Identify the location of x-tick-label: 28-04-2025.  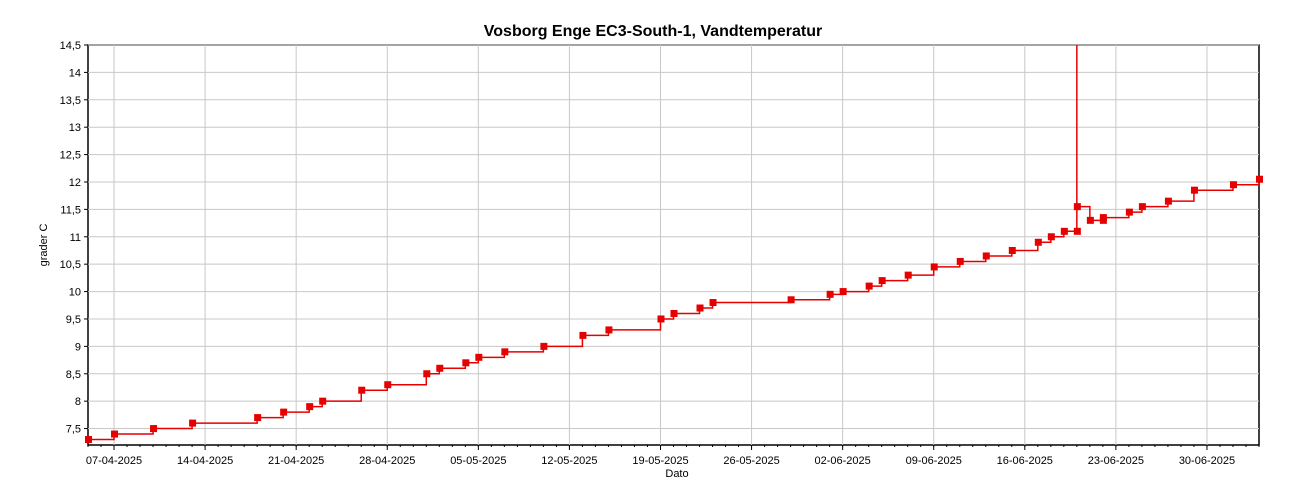
(387, 461).